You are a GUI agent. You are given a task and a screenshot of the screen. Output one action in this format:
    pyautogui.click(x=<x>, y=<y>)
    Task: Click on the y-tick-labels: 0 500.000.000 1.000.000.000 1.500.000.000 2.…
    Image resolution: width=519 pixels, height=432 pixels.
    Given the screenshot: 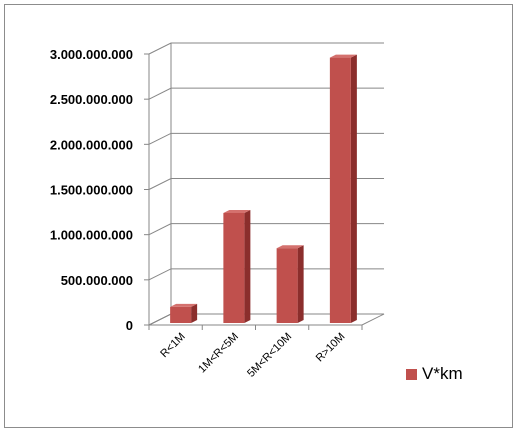 What is the action you would take?
    pyautogui.click(x=91, y=190)
    